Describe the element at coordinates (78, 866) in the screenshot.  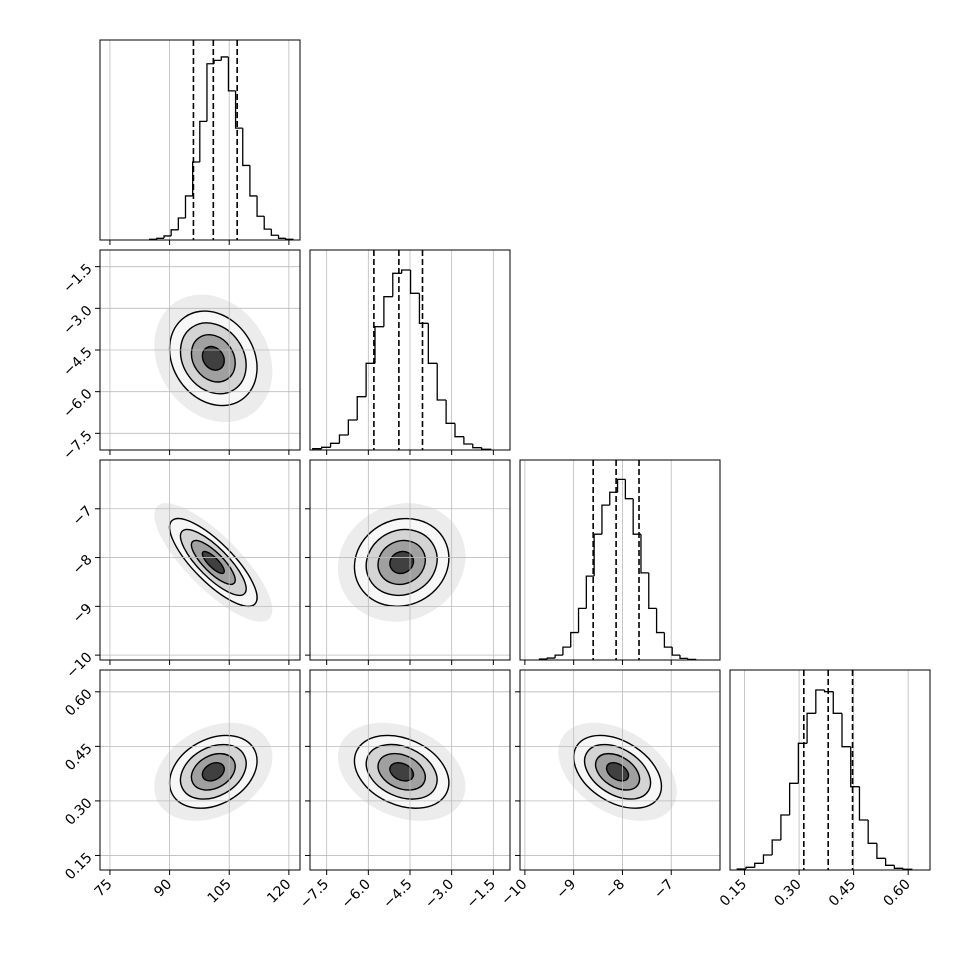
I see `y-tick-label: 0.15` at that location.